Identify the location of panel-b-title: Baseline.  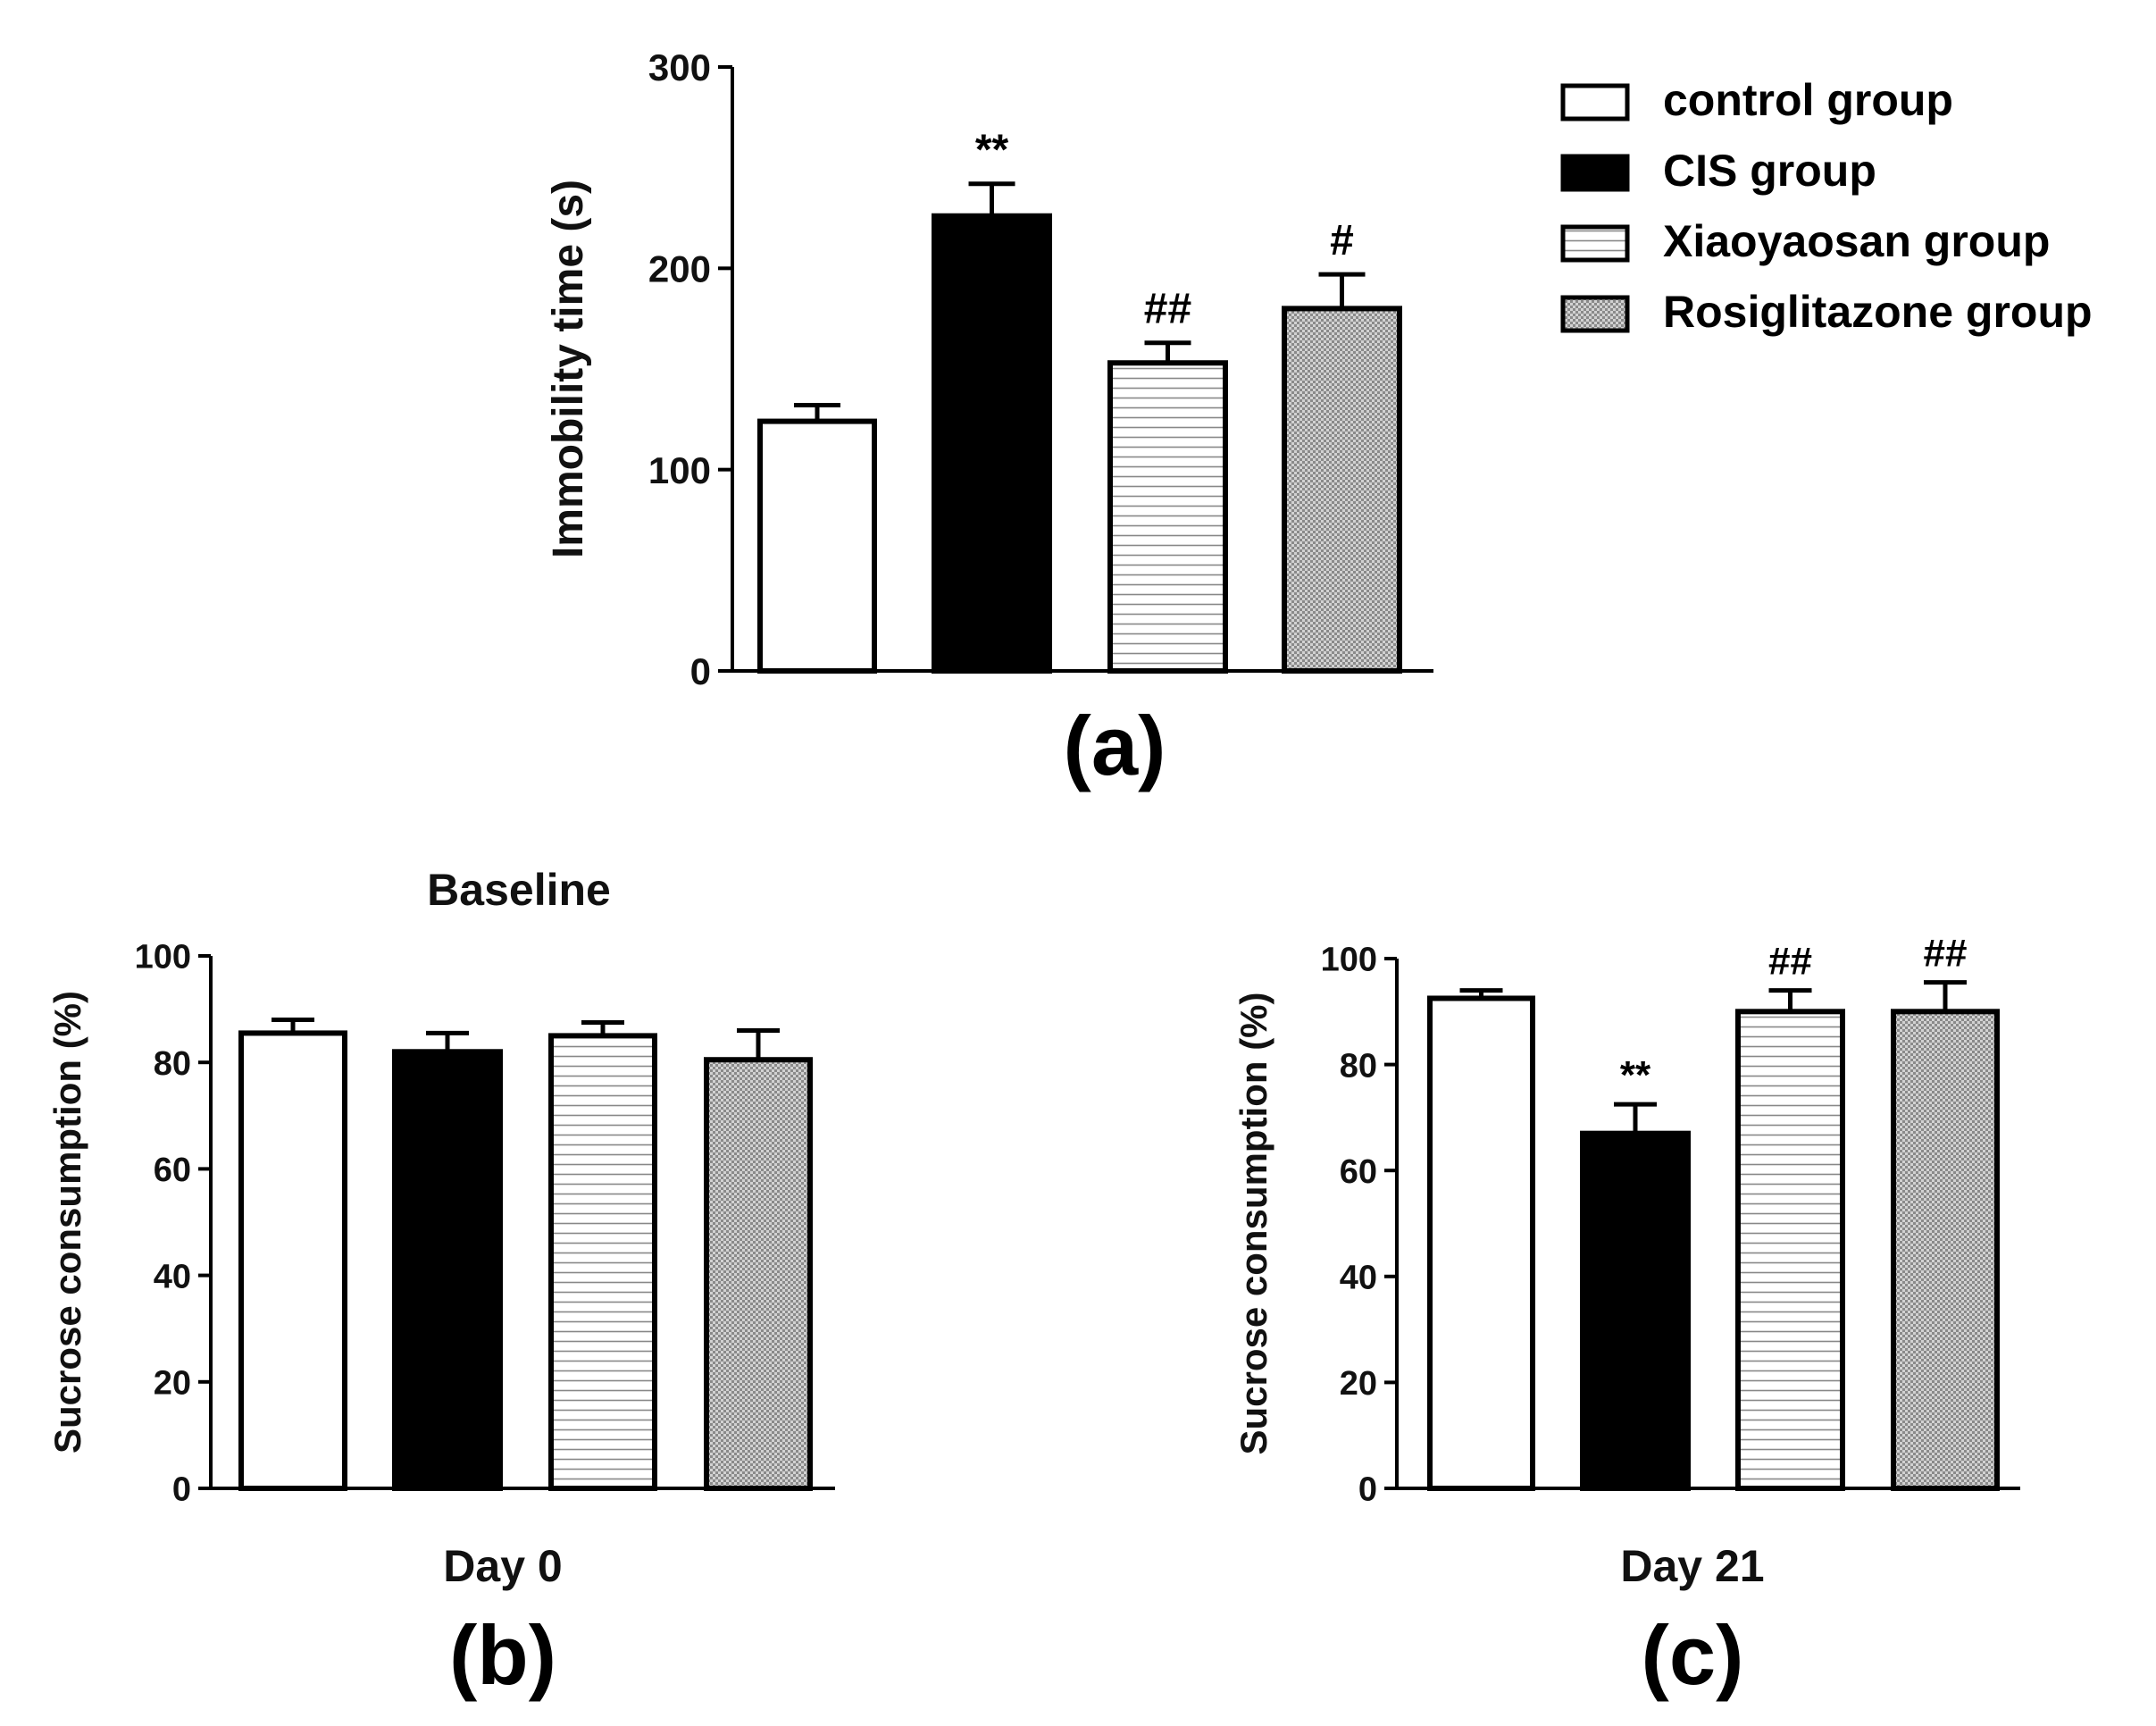
(519, 890).